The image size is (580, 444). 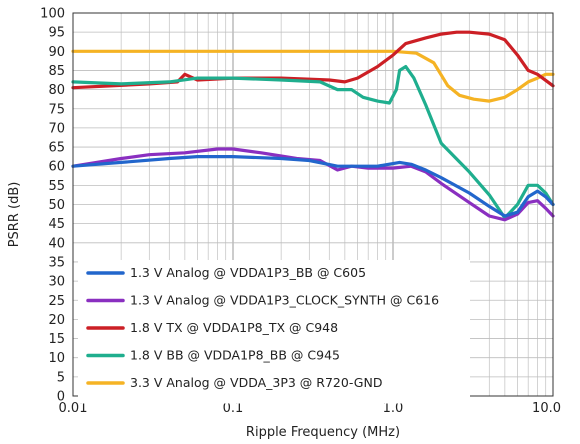 I want to click on y-tick-label: 50, so click(x=56, y=205).